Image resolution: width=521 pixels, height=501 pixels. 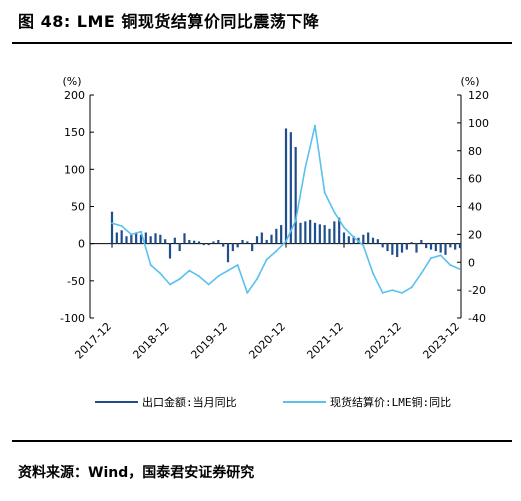 I want to click on x-tick-label: 2022-12, so click(x=383, y=341).